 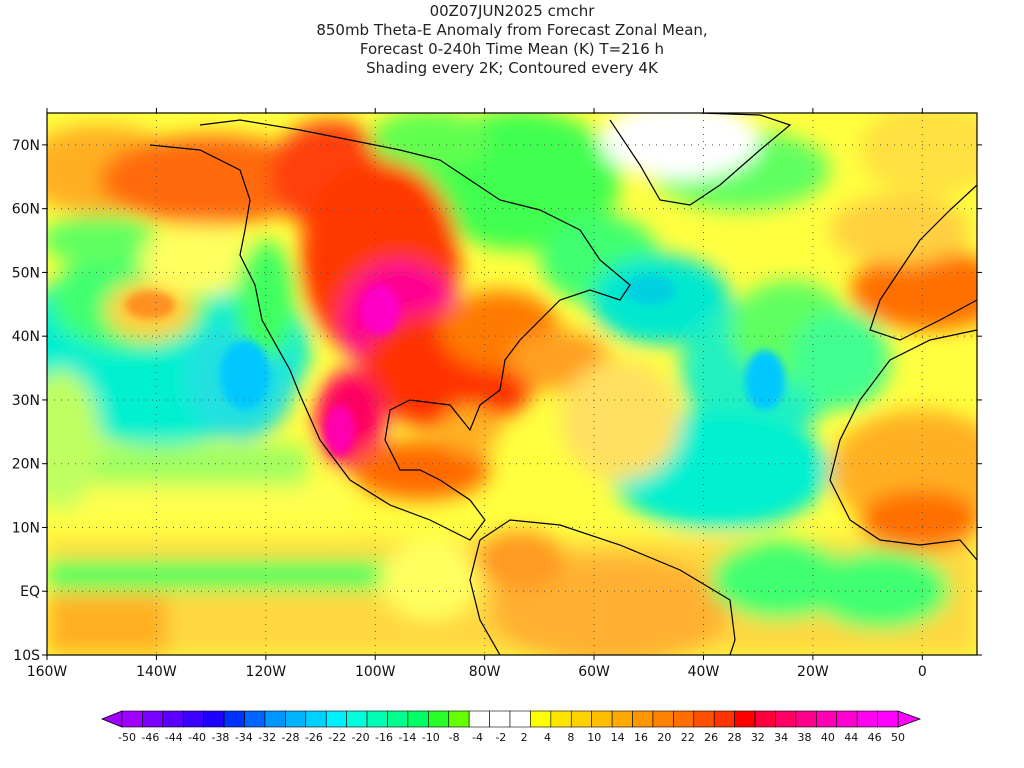 I want to click on colorbar-label: 8, so click(x=570, y=737).